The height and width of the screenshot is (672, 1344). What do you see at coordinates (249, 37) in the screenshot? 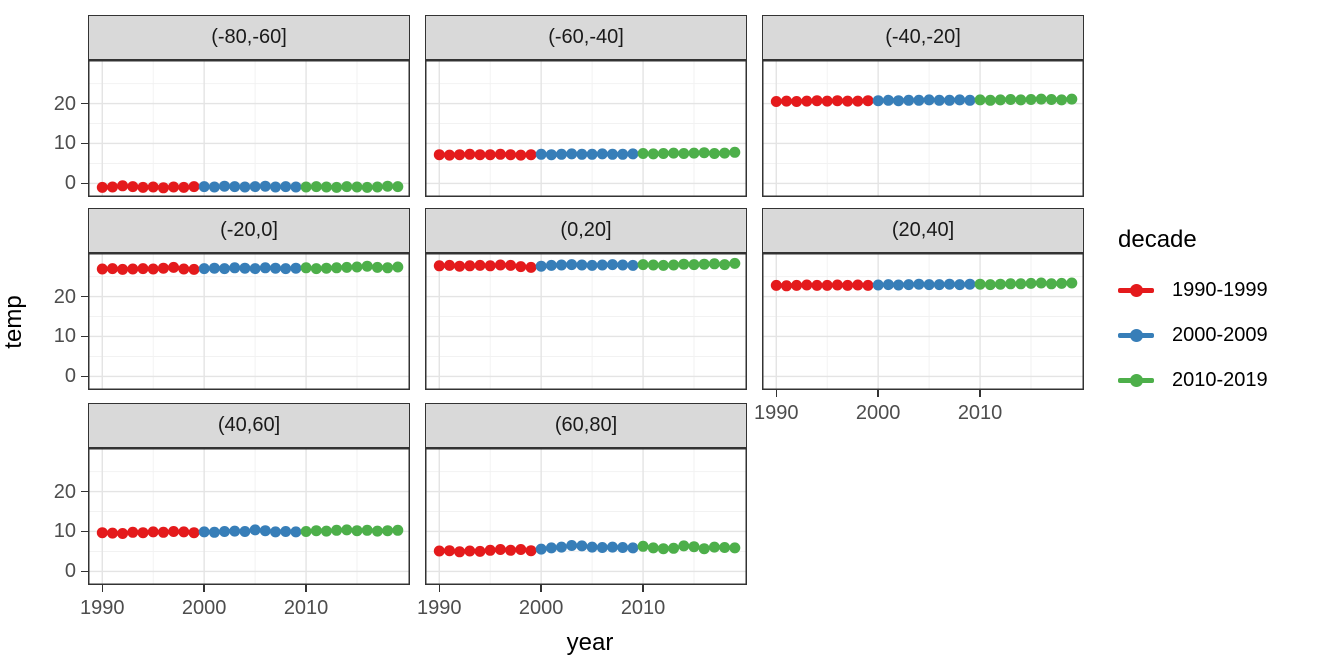
I see `facet-strip: (-80,-60]` at bounding box center [249, 37].